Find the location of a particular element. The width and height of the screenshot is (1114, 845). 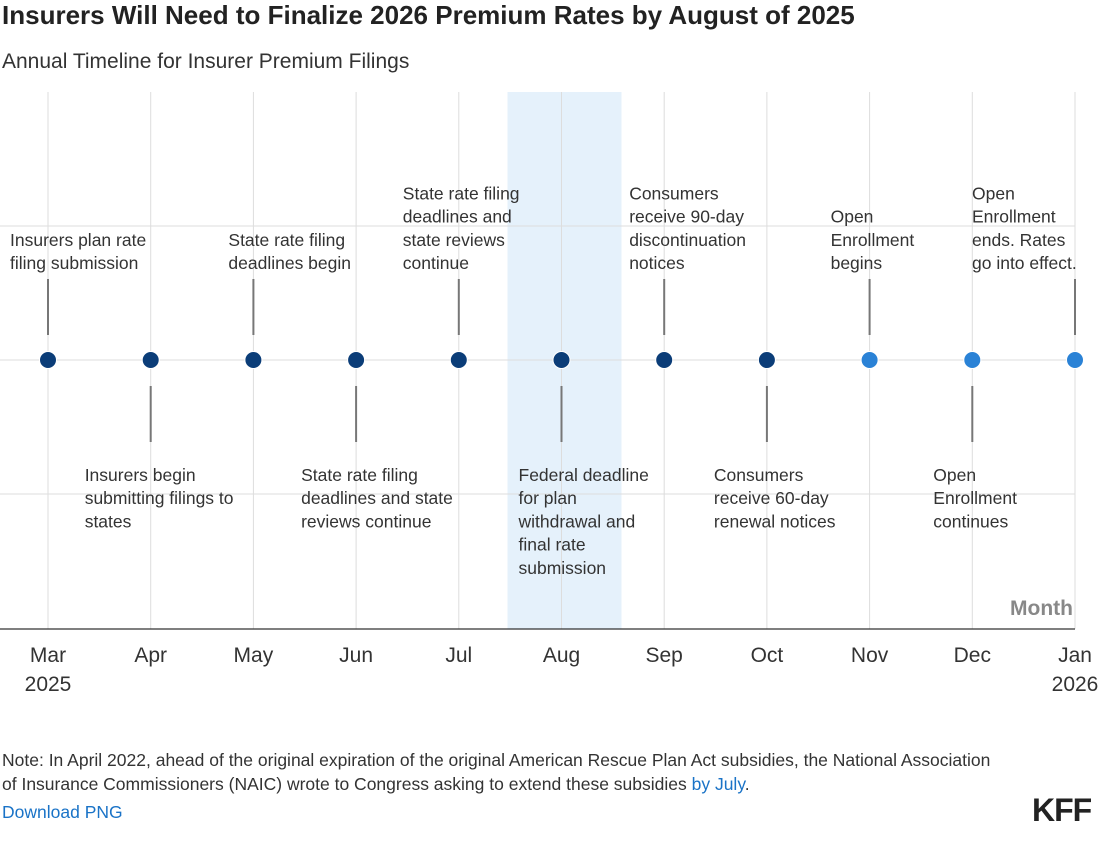

event-label-line: begins is located at coordinates (857, 263).